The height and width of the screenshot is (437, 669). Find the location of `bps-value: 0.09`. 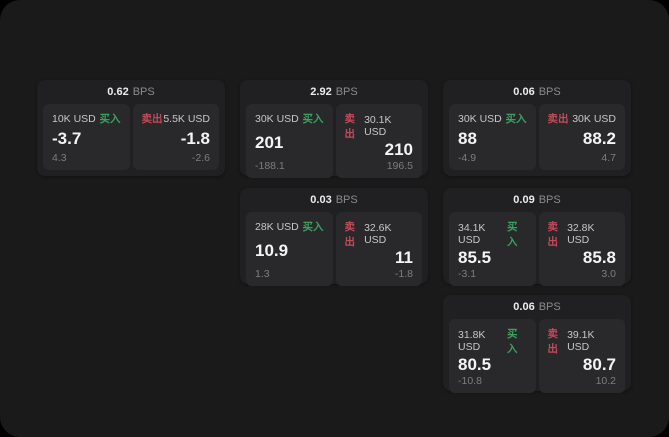

bps-value: 0.09 is located at coordinates (524, 200).